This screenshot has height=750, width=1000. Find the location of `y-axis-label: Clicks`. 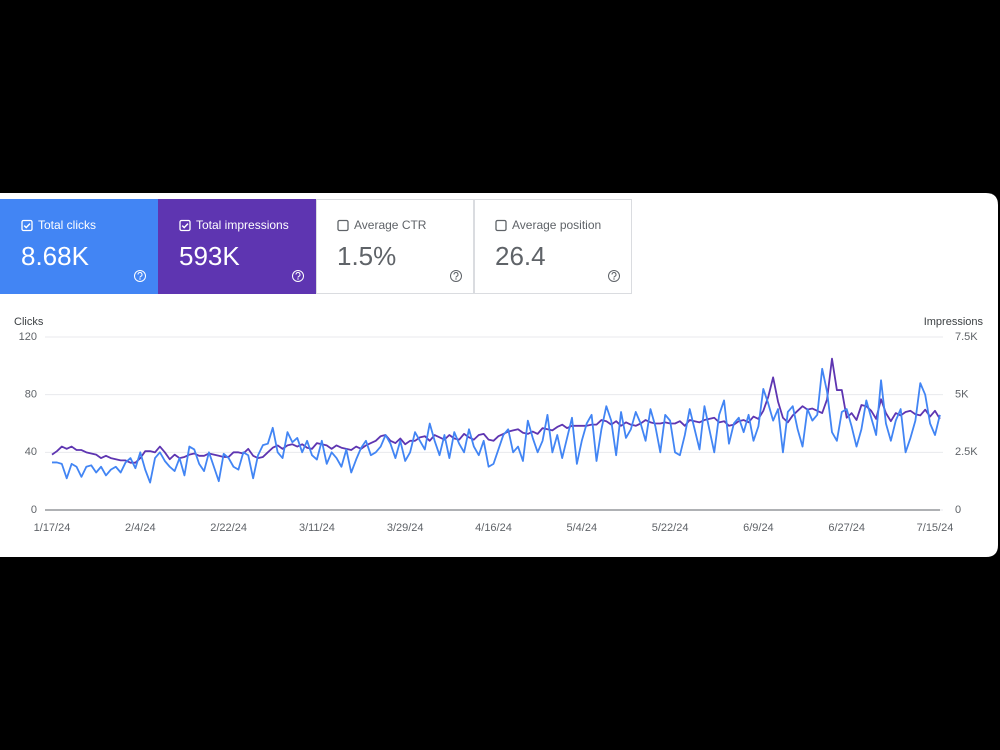

y-axis-label: Clicks is located at coordinates (29, 322).